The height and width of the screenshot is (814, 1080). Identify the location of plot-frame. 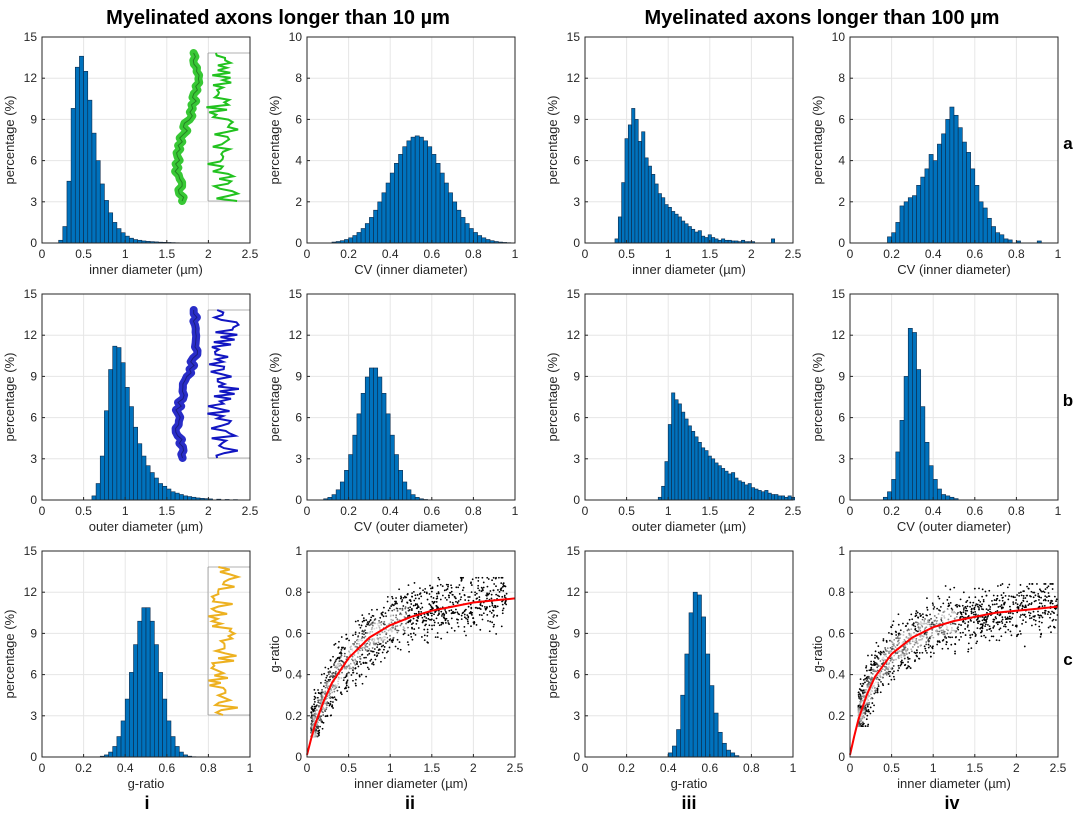
(411, 140).